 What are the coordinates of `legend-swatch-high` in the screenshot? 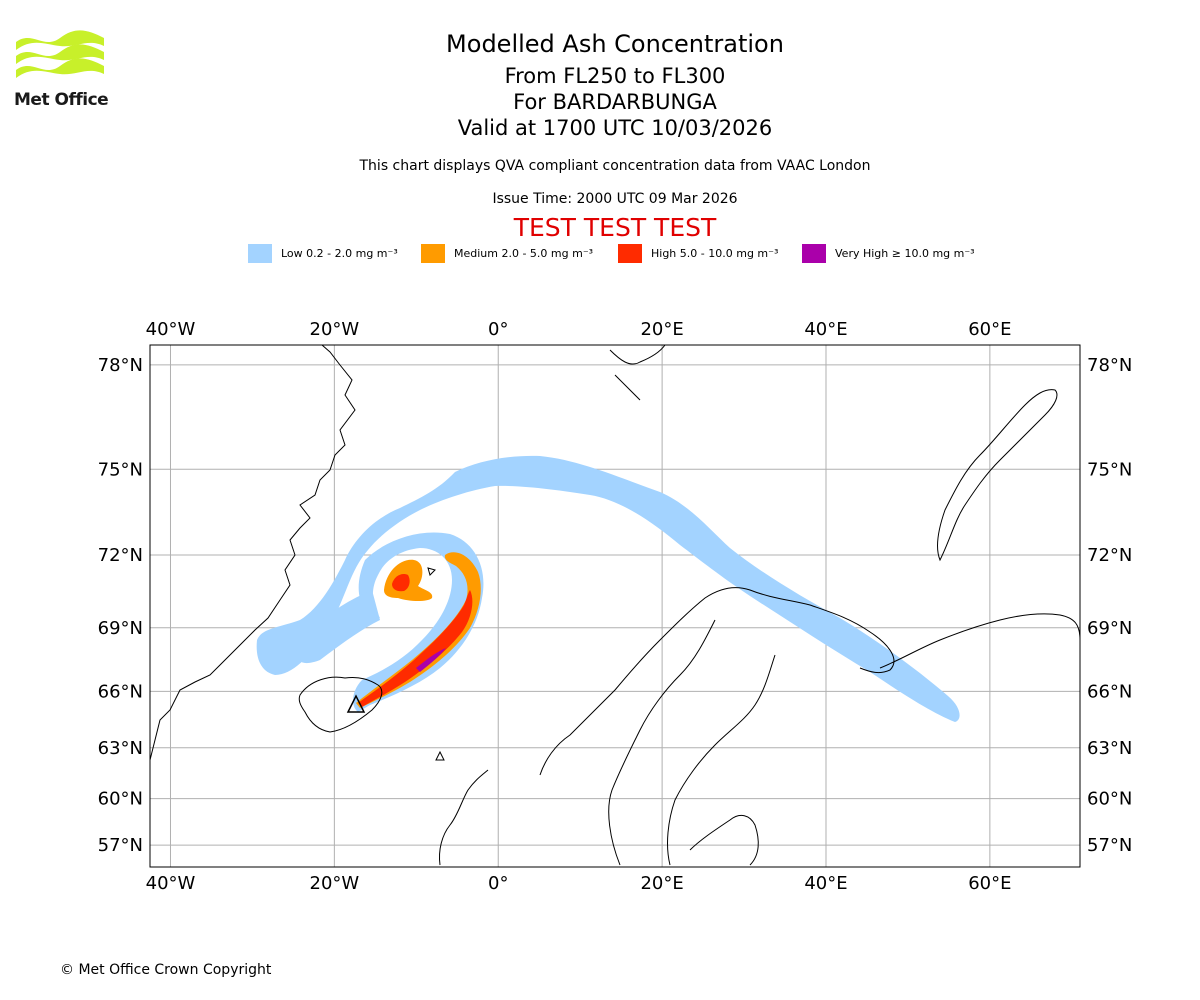 It's located at (630, 253).